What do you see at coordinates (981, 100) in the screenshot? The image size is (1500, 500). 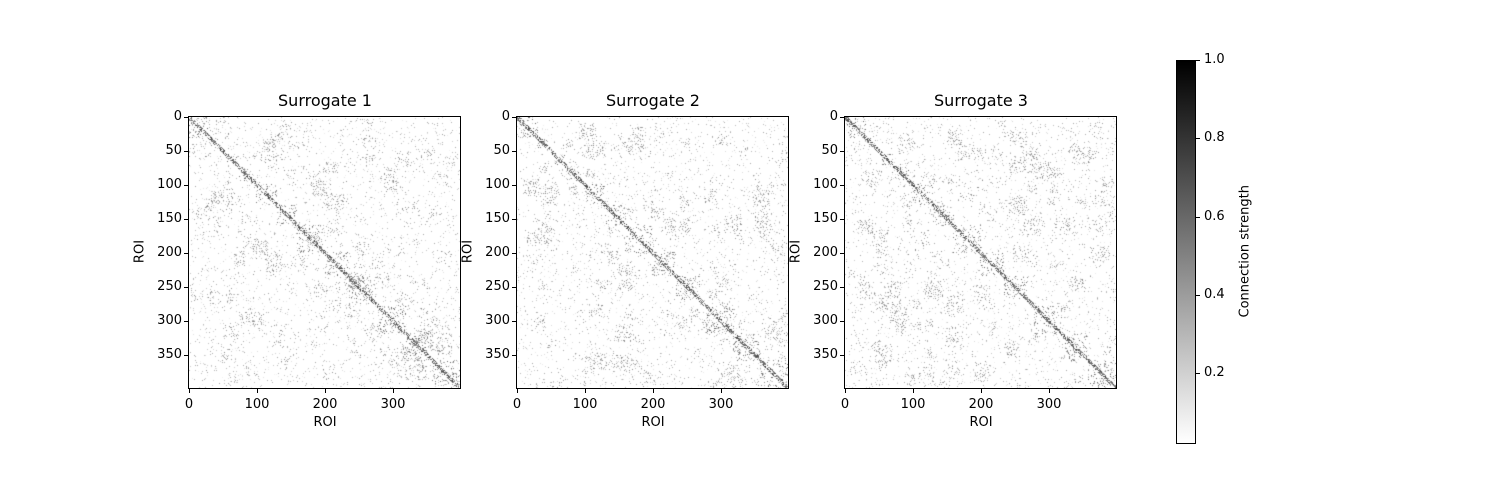 I see `panel-title: Surrogate 3` at bounding box center [981, 100].